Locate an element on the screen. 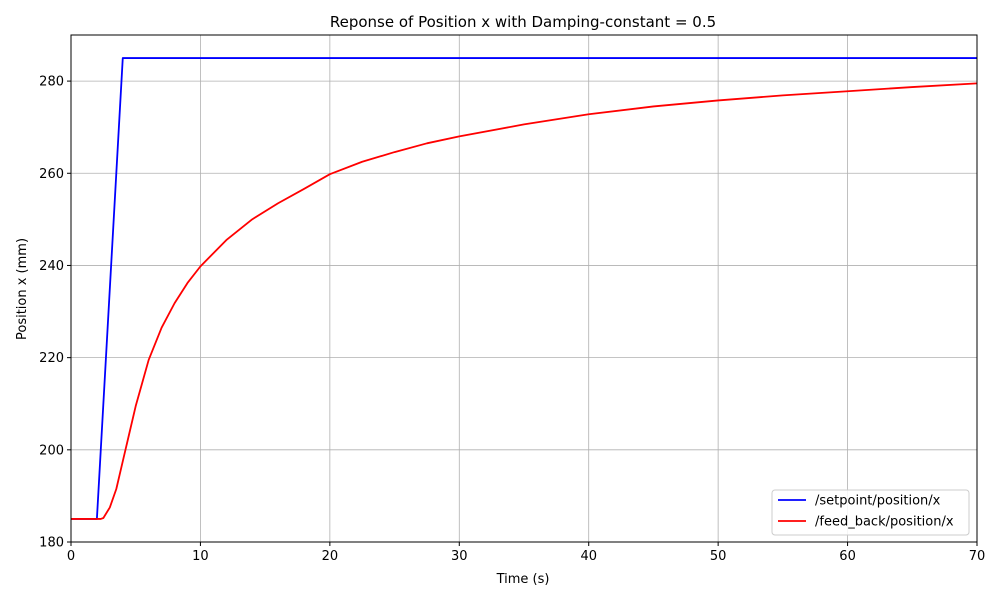 The width and height of the screenshot is (1000, 600). y-tick-label: 220 is located at coordinates (51, 358).